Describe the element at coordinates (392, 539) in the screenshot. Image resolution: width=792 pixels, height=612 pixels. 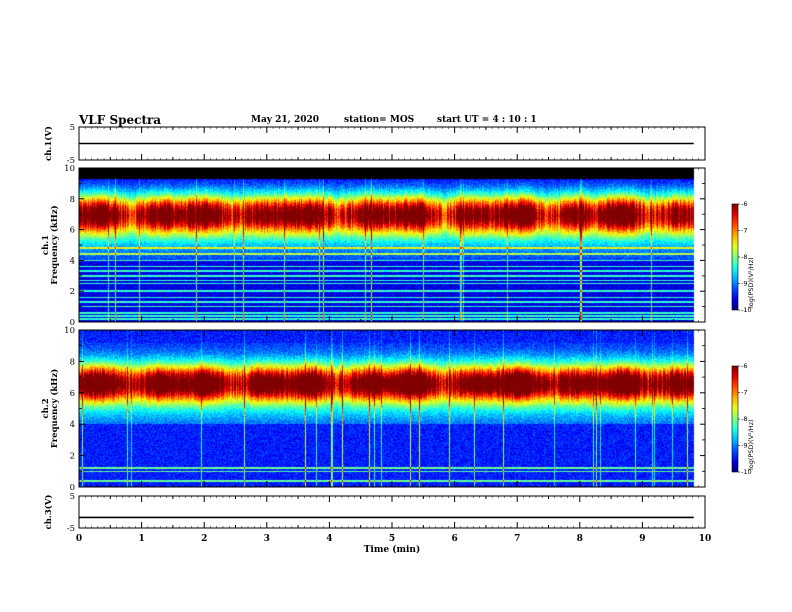
I see `x-tick-label: 5` at that location.